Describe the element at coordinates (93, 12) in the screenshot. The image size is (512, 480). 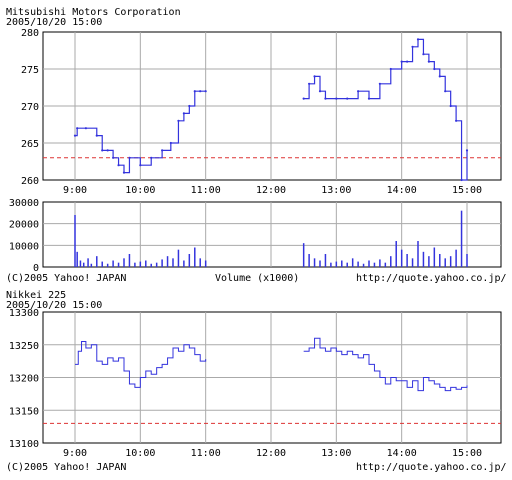
I see `stock-title: Mitsubishi Motors Corporation` at that location.